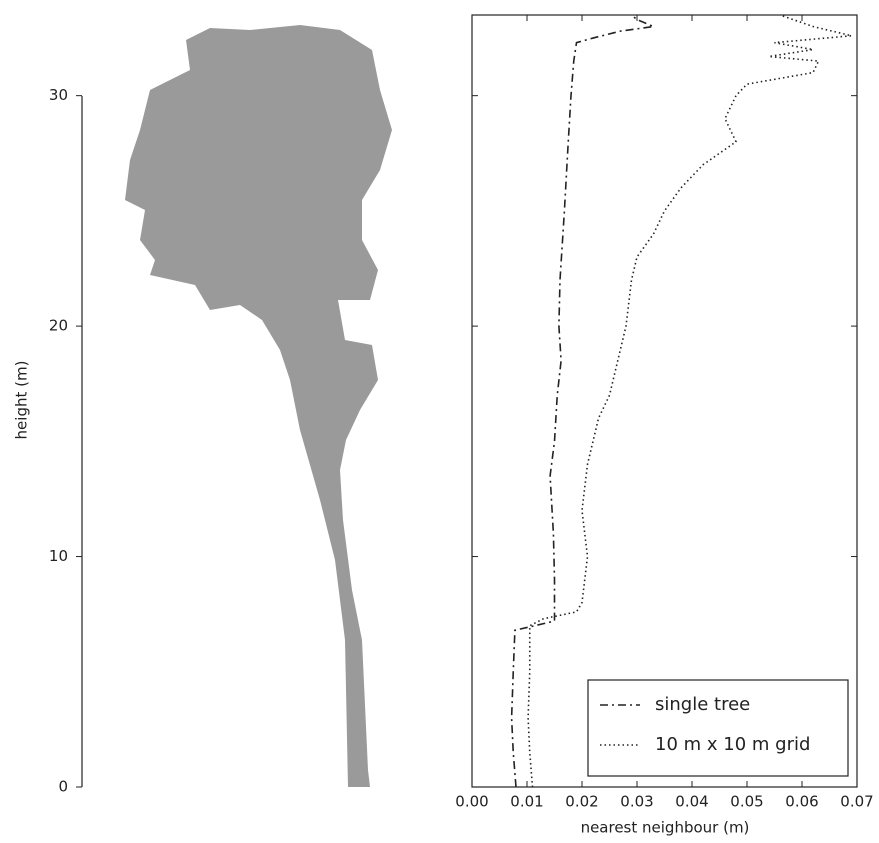  Describe the element at coordinates (702, 704) in the screenshot. I see `legend-label: single tree` at that location.